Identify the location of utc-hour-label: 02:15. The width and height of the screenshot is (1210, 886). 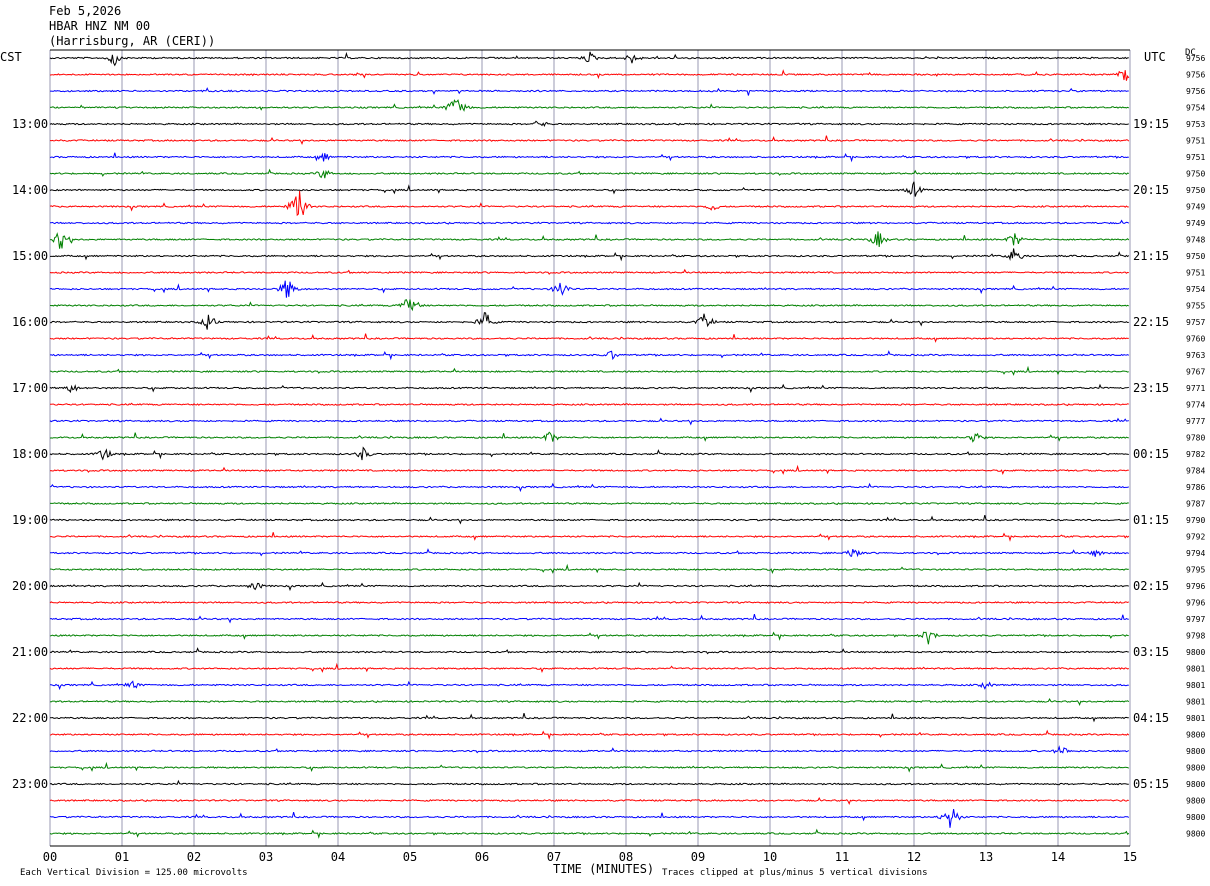
(1151, 586).